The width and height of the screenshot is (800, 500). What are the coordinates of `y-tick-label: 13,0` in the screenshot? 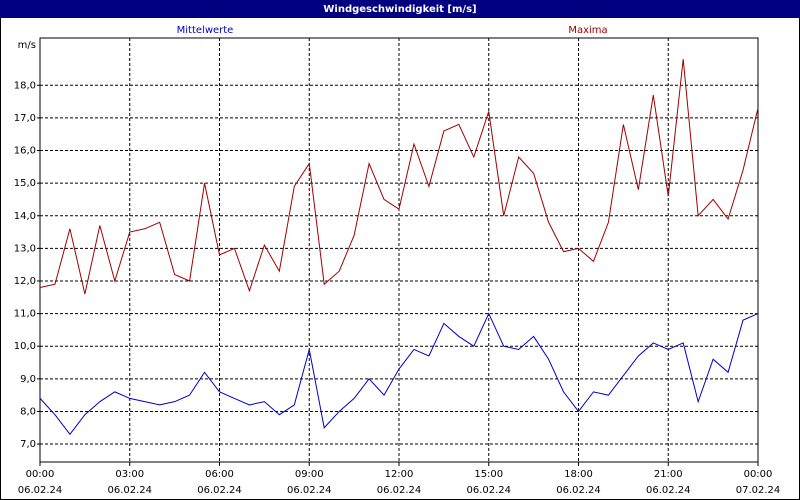 It's located at (25, 248).